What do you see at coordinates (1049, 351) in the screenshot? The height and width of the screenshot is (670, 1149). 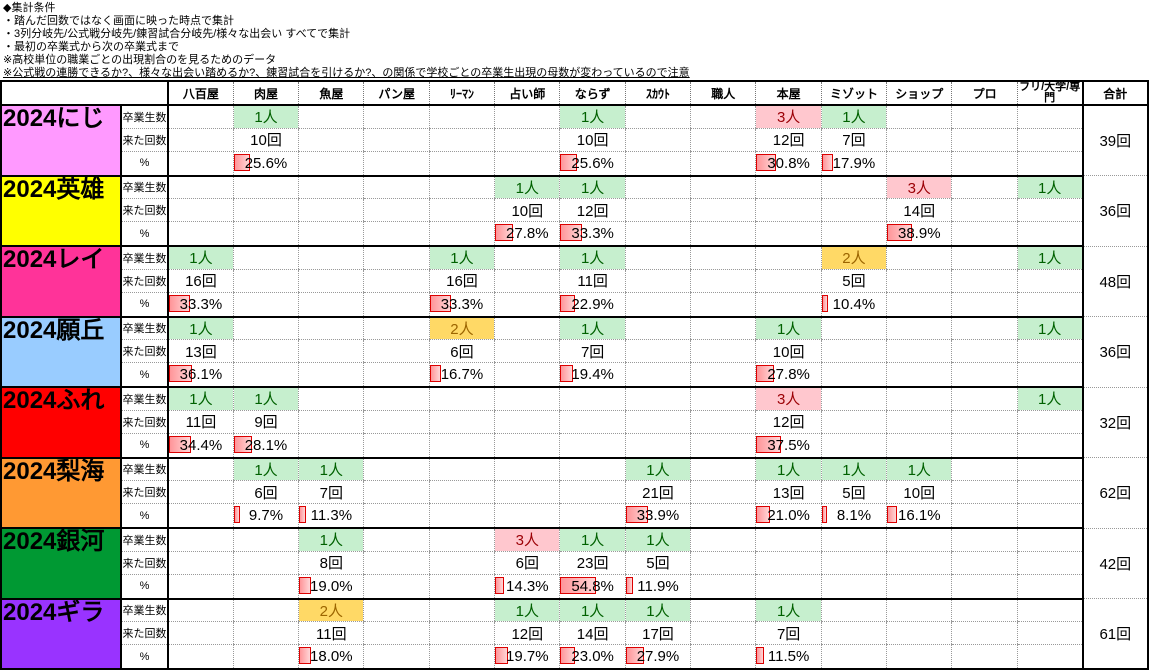 I see `cell-visits-g3-c13` at bounding box center [1049, 351].